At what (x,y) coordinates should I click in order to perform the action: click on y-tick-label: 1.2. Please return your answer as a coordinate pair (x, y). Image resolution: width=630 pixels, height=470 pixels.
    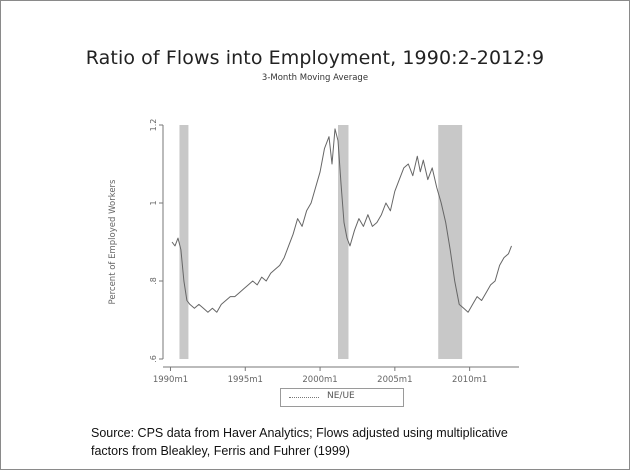
    Looking at the image, I should click on (153, 125).